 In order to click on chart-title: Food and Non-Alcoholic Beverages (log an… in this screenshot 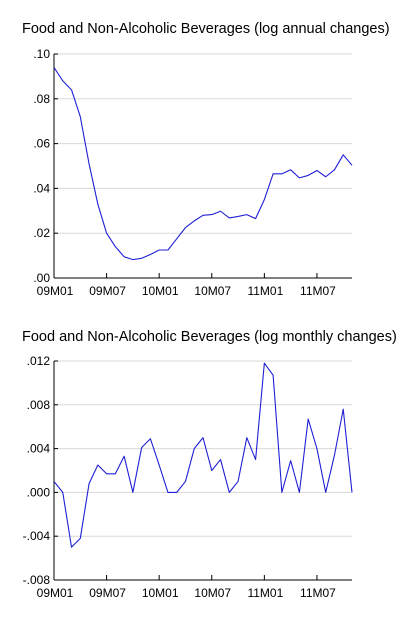, I will do `click(206, 29)`.